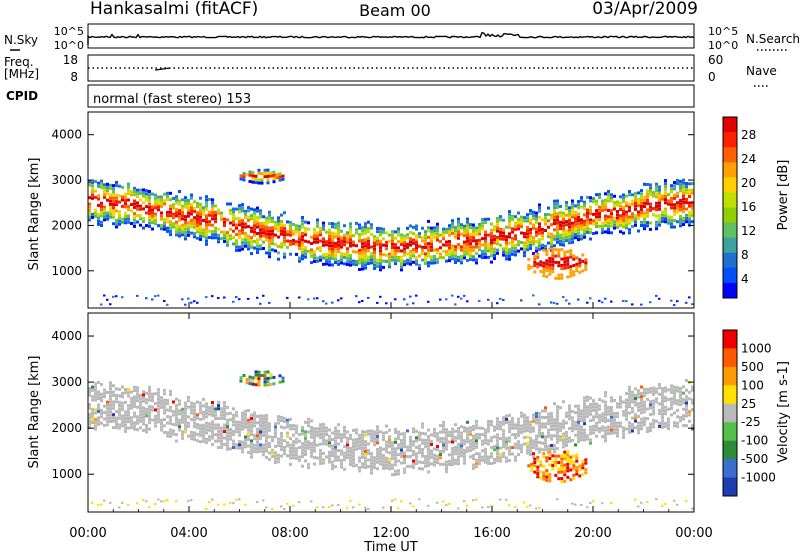 This screenshot has width=800, height=554. What do you see at coordinates (391, 225) in the screenshot?
I see `region-main-scatter-band` at bounding box center [391, 225].